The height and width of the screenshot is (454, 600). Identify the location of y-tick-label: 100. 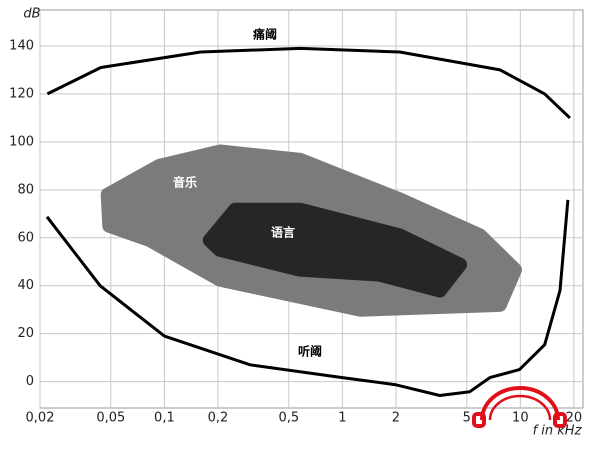
(21, 141).